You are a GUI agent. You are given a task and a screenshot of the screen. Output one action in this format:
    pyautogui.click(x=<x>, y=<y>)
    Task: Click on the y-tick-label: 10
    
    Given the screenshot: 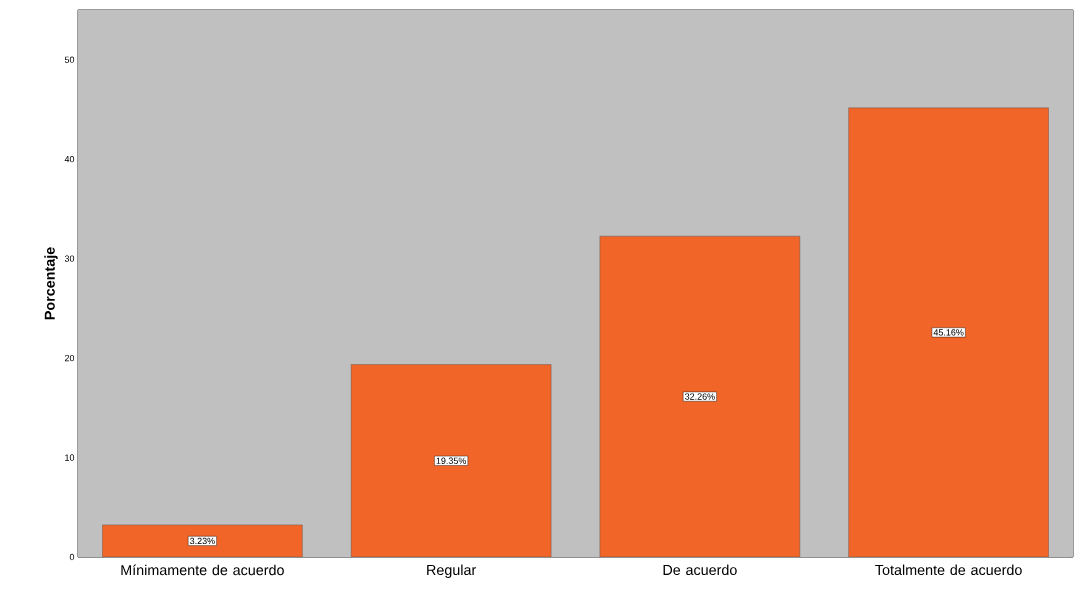 What is the action you would take?
    pyautogui.click(x=70, y=457)
    